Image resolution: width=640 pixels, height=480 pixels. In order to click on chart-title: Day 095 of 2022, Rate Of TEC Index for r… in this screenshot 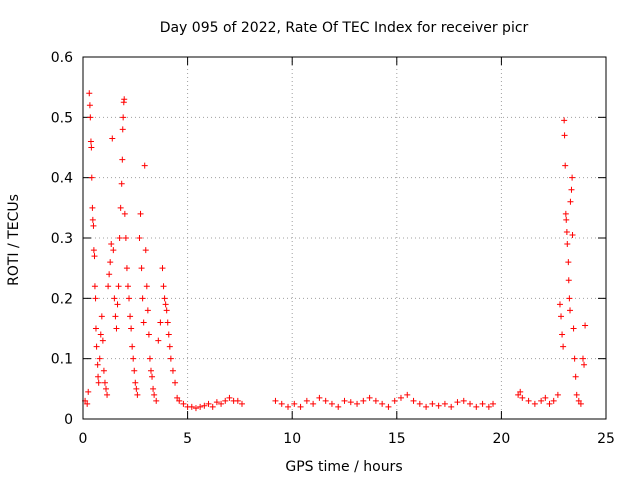, I will do `click(344, 28)`.